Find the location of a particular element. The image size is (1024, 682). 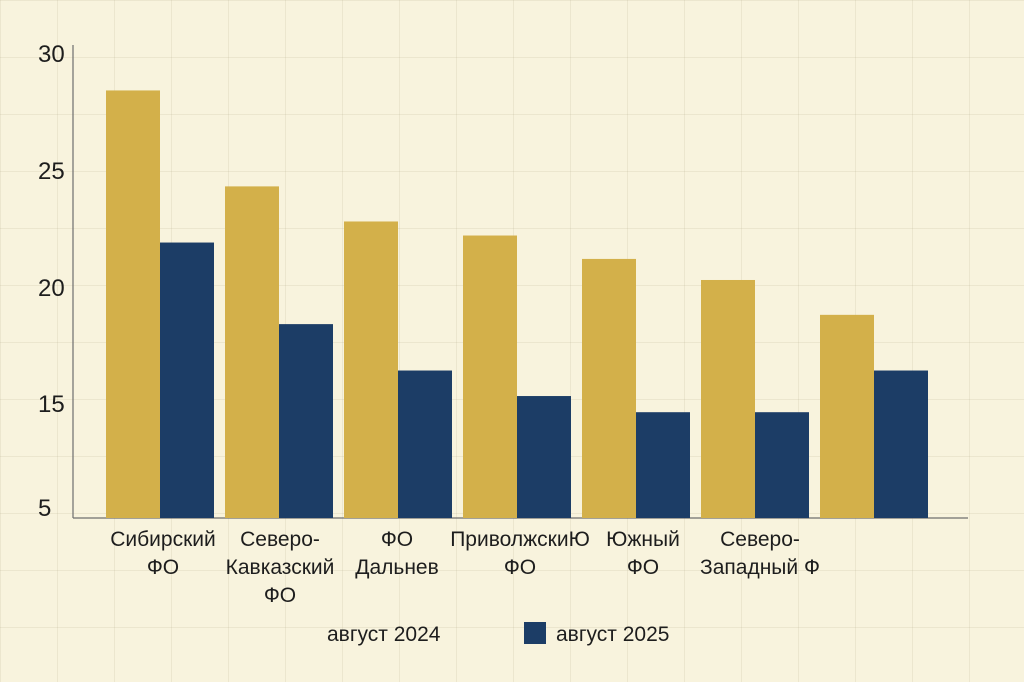

legend: август 2024 август 2025 is located at coordinates (498, 634).